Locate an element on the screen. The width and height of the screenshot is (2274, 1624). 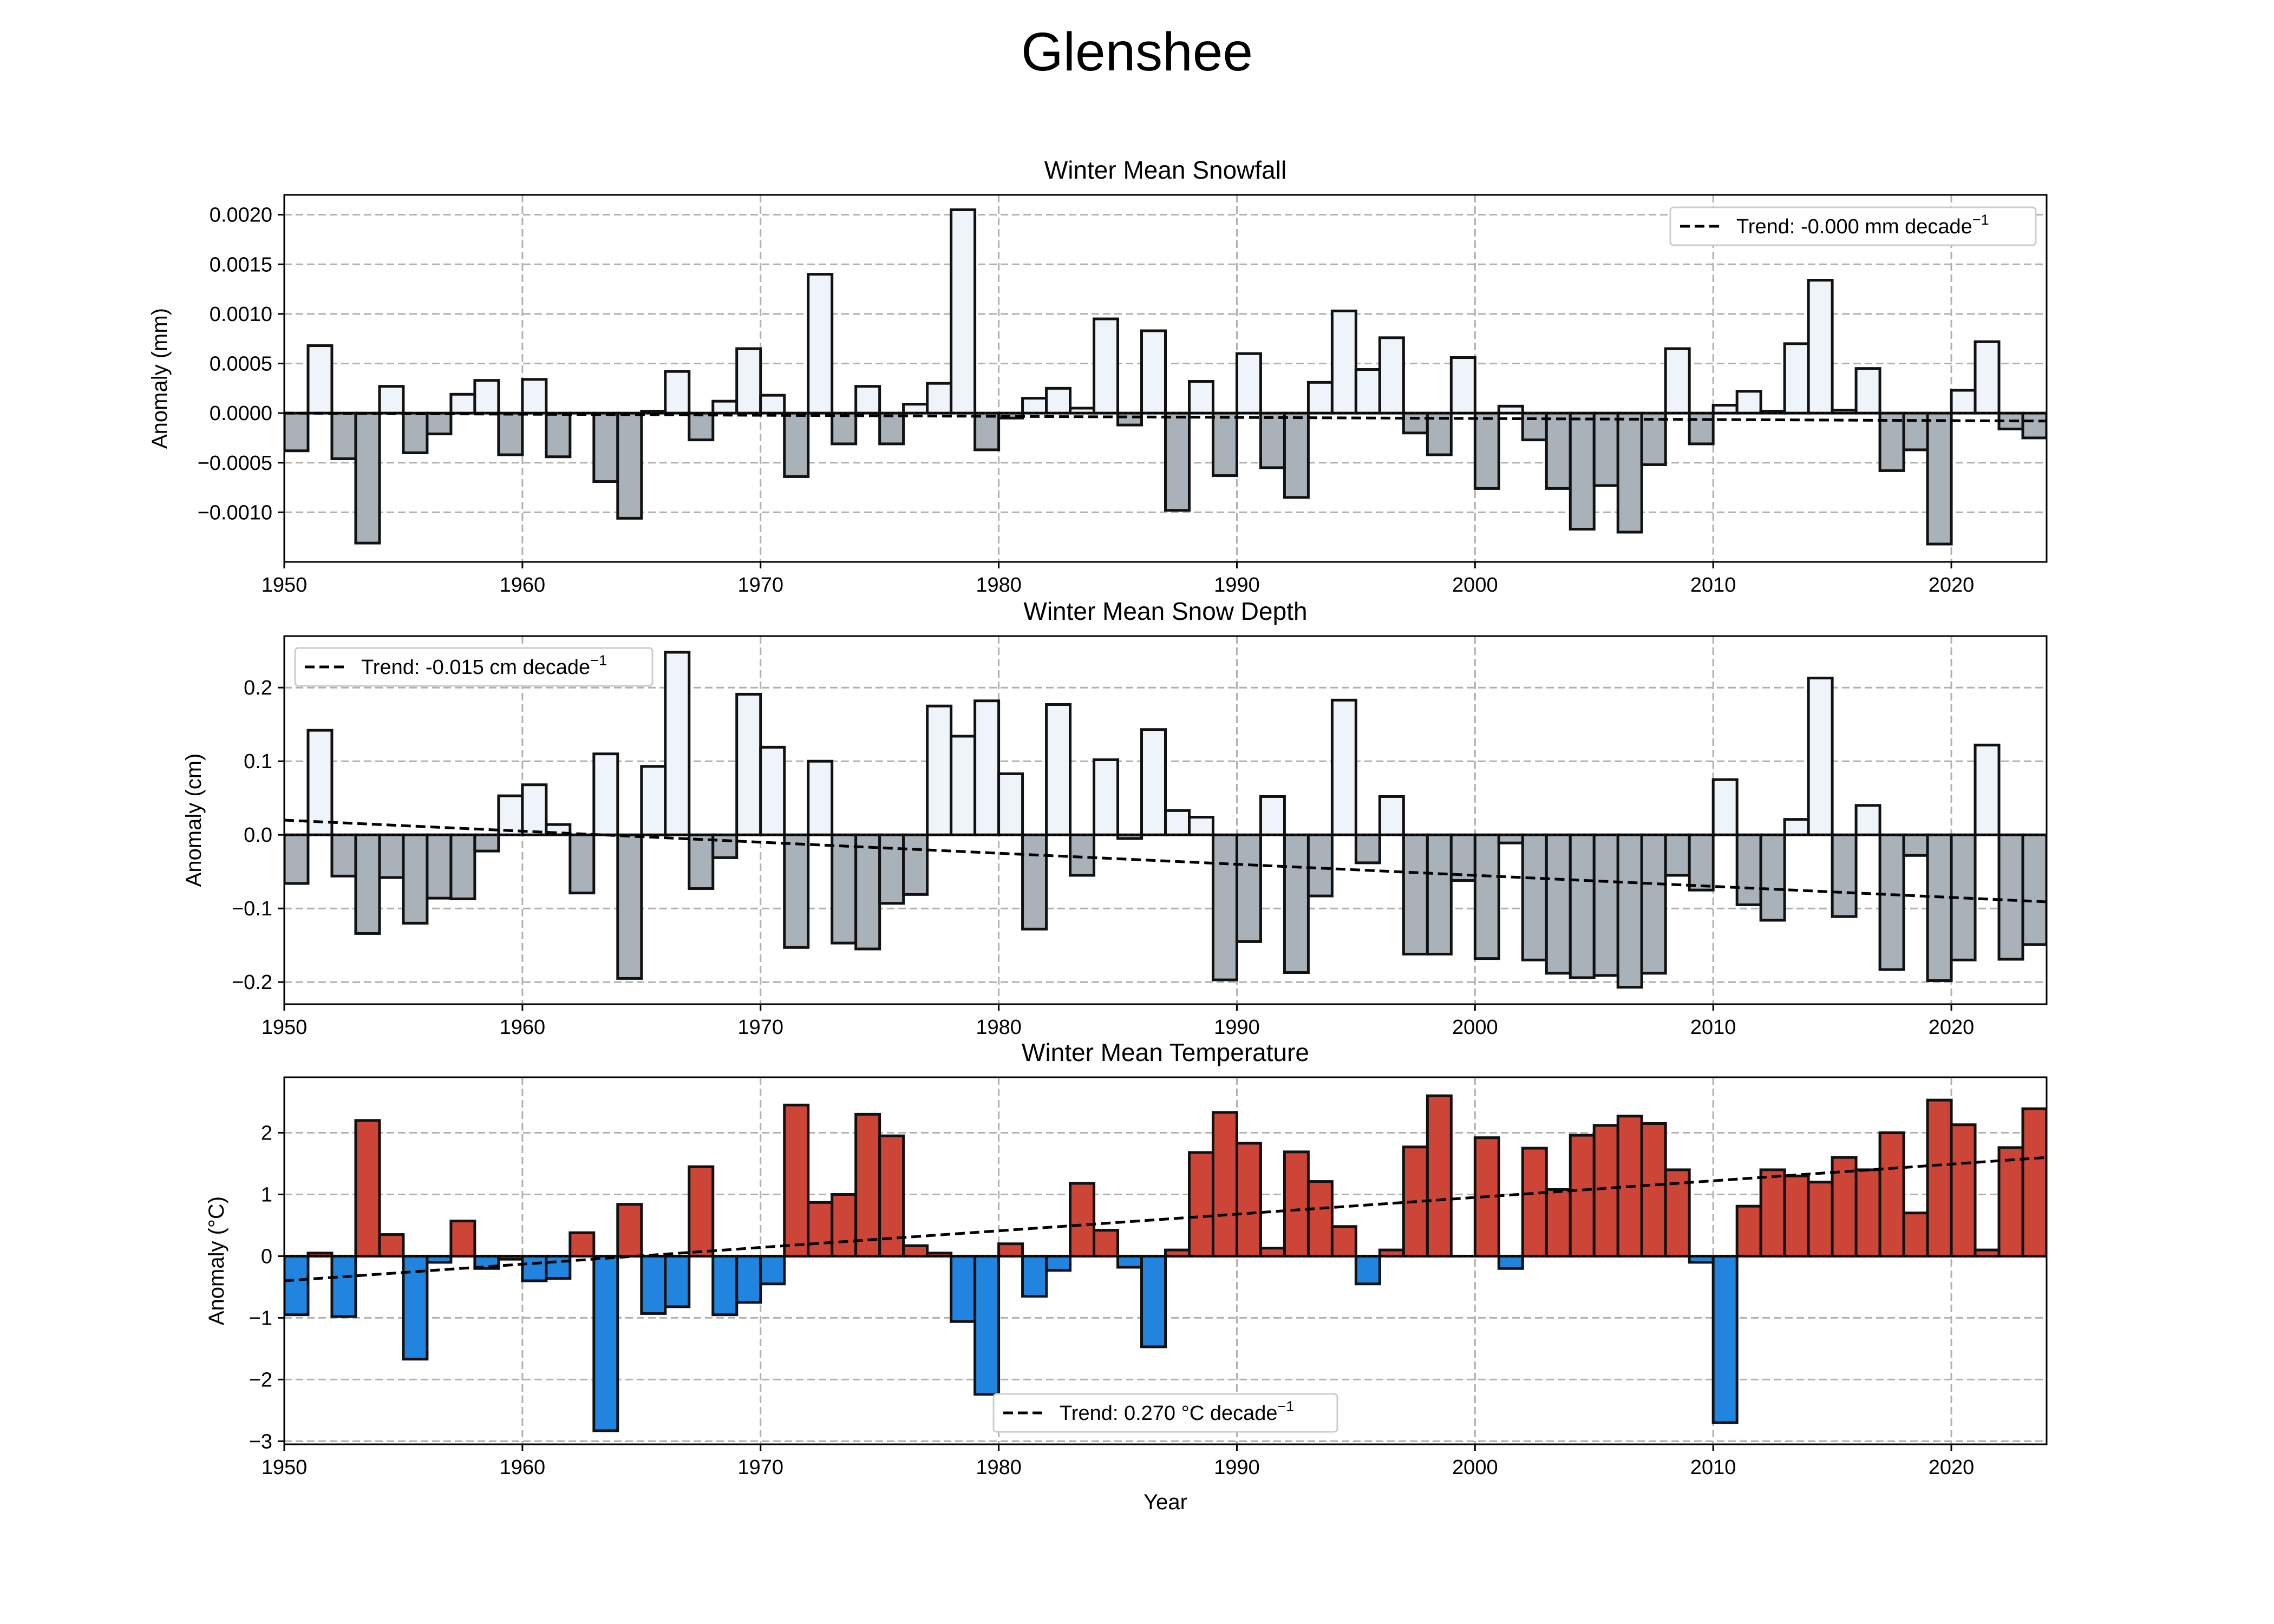
y-axis-label: Anomaly (mm) is located at coordinates (160, 378).